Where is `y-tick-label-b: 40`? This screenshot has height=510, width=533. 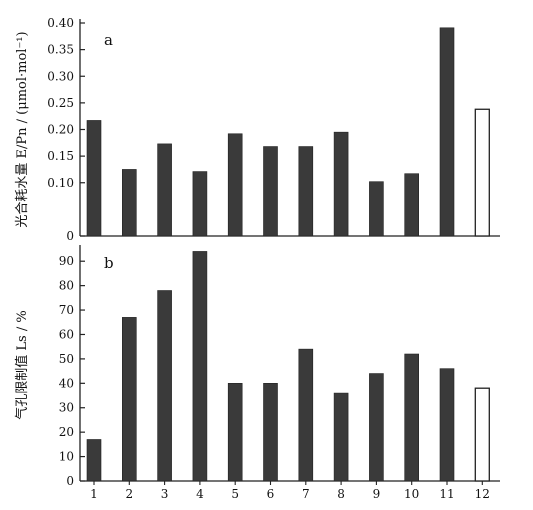 y-tick-label-b: 40 is located at coordinates (66, 383).